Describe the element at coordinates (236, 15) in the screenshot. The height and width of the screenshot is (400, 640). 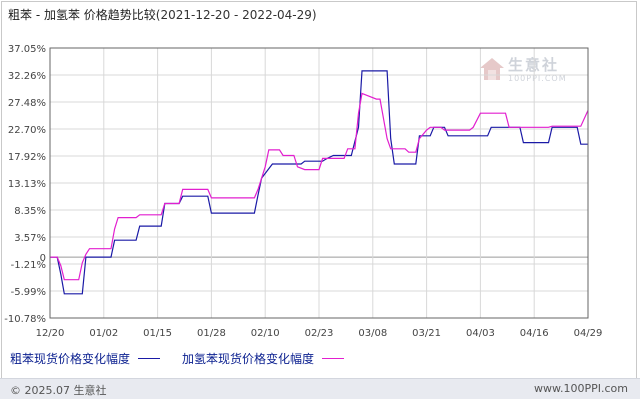
I see `title-date-range: (2021-12-20 - 2022-04-29)` at that location.